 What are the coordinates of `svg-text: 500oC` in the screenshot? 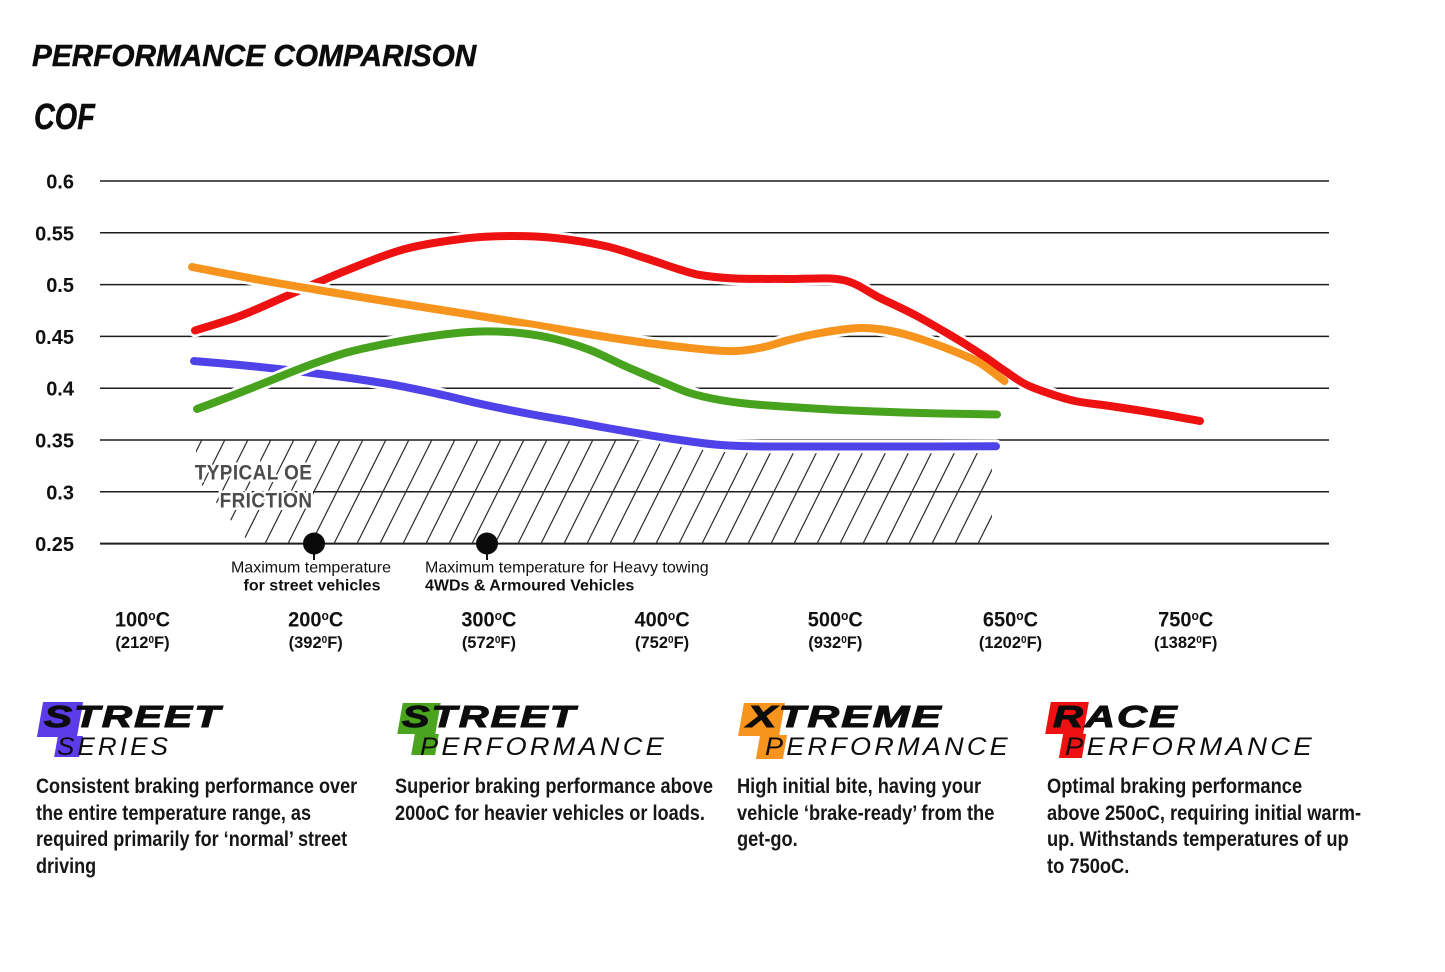 It's located at (835, 620).